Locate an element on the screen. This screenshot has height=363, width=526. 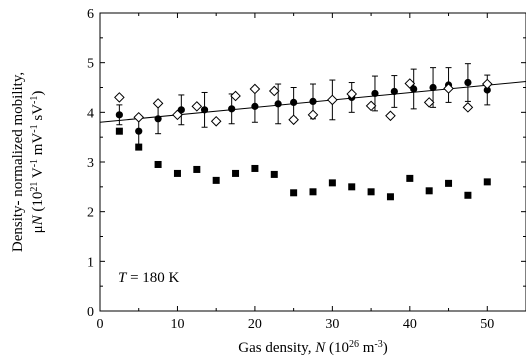
y-label-mu: μ is located at coordinates (38, 229).